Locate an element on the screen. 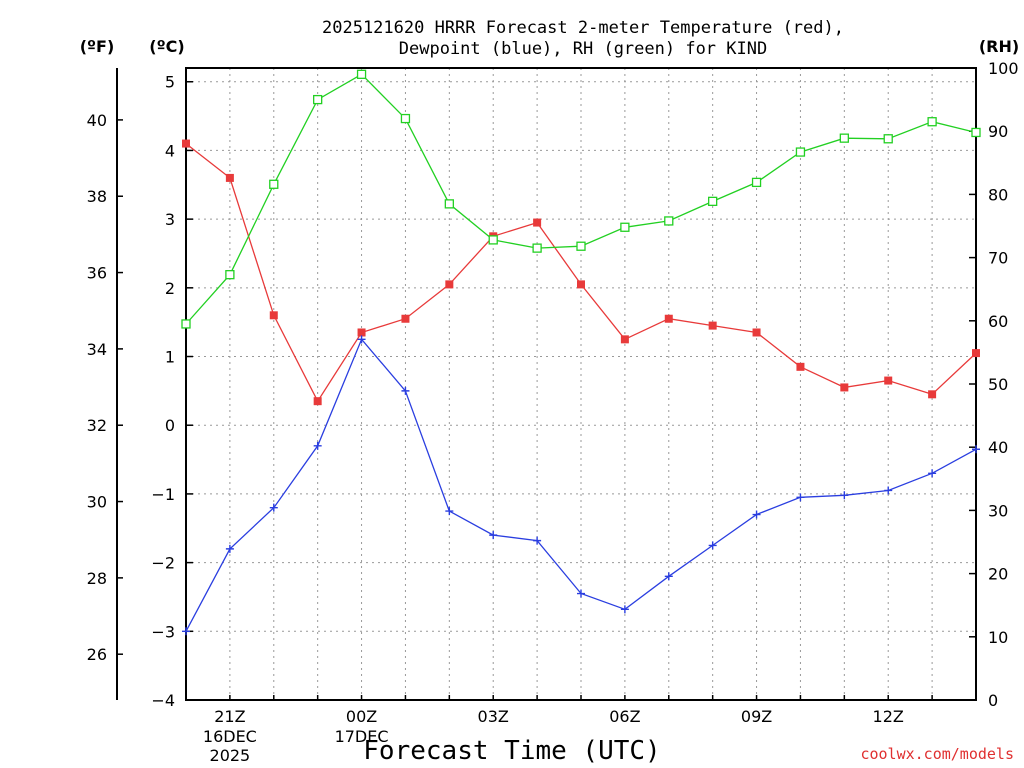  x-tick-year-label: 2025 is located at coordinates (230, 755).